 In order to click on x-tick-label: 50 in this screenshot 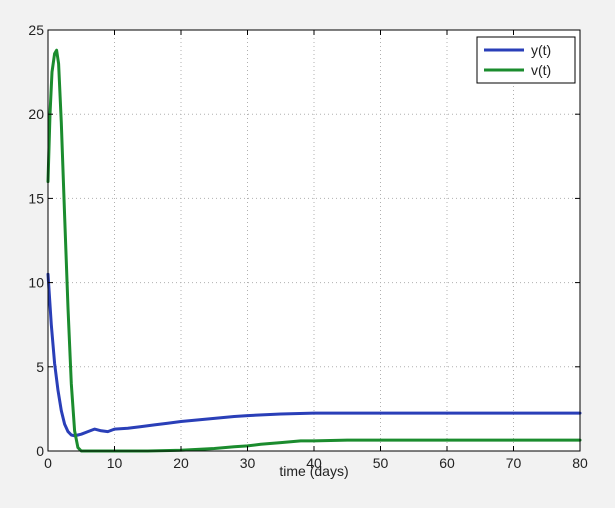, I will do `click(381, 463)`.